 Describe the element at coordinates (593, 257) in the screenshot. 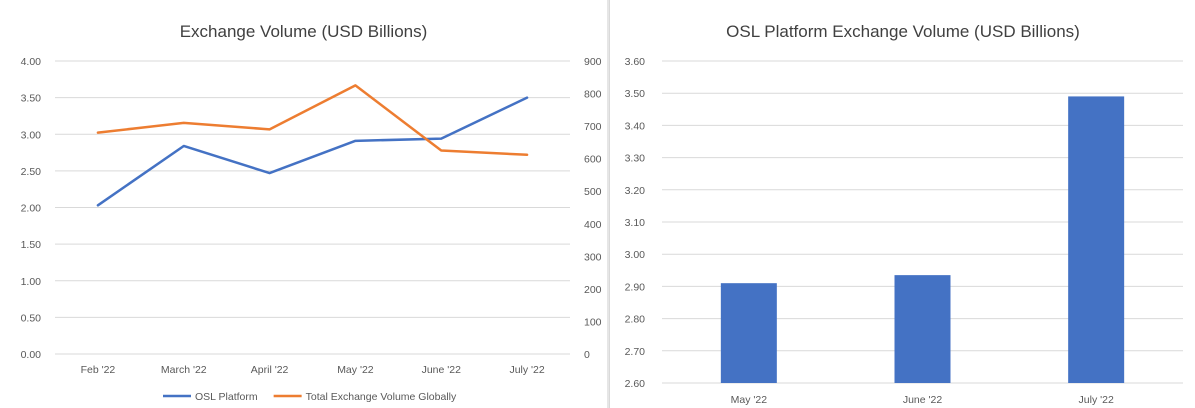

I see `y-right-tick-label: 300` at that location.